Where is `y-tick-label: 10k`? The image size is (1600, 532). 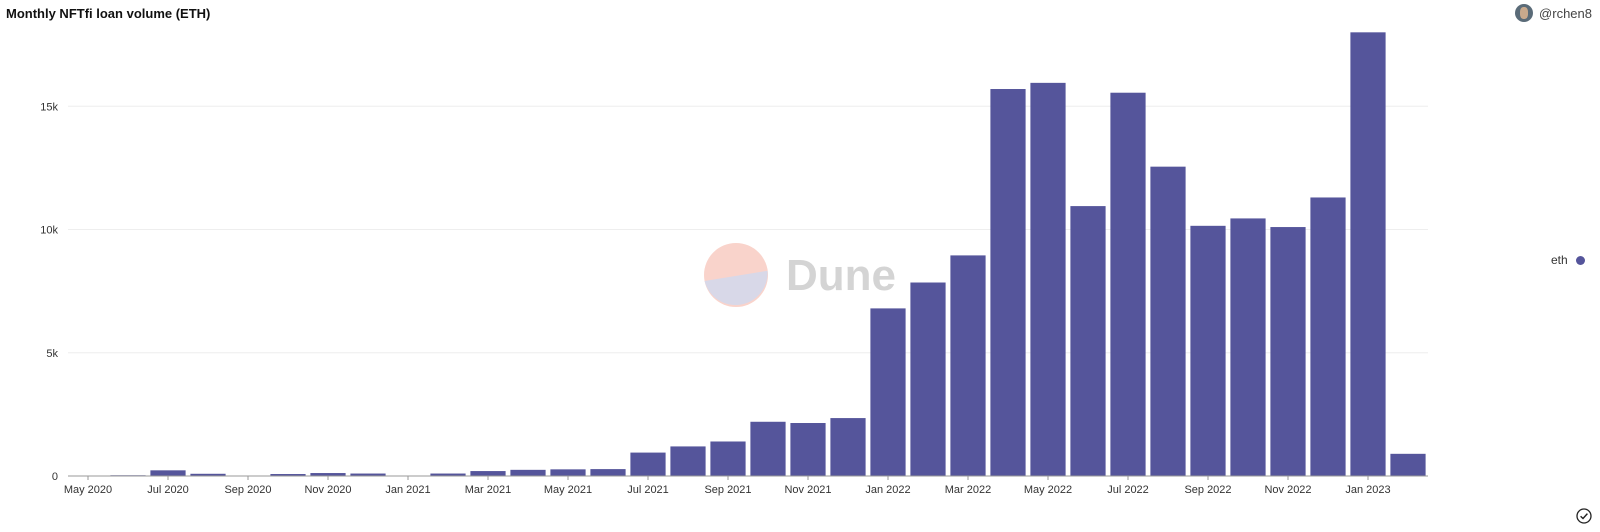
y-tick-label: 10k is located at coordinates (49, 231).